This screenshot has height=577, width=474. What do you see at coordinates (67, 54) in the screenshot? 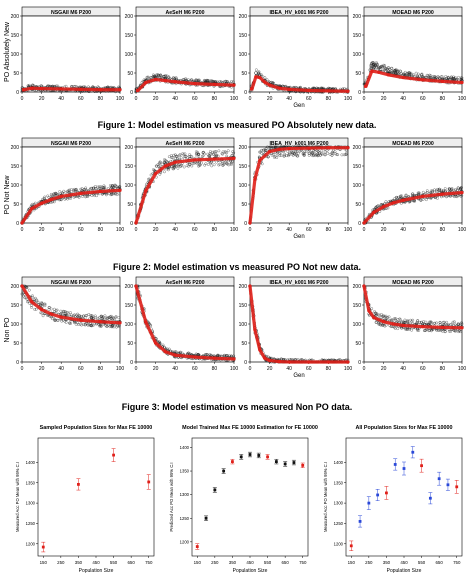
I see `panel-1: NSGAII M6 P200 0 50 100 150 200 0 20 40 60 80 100` at bounding box center [67, 54].